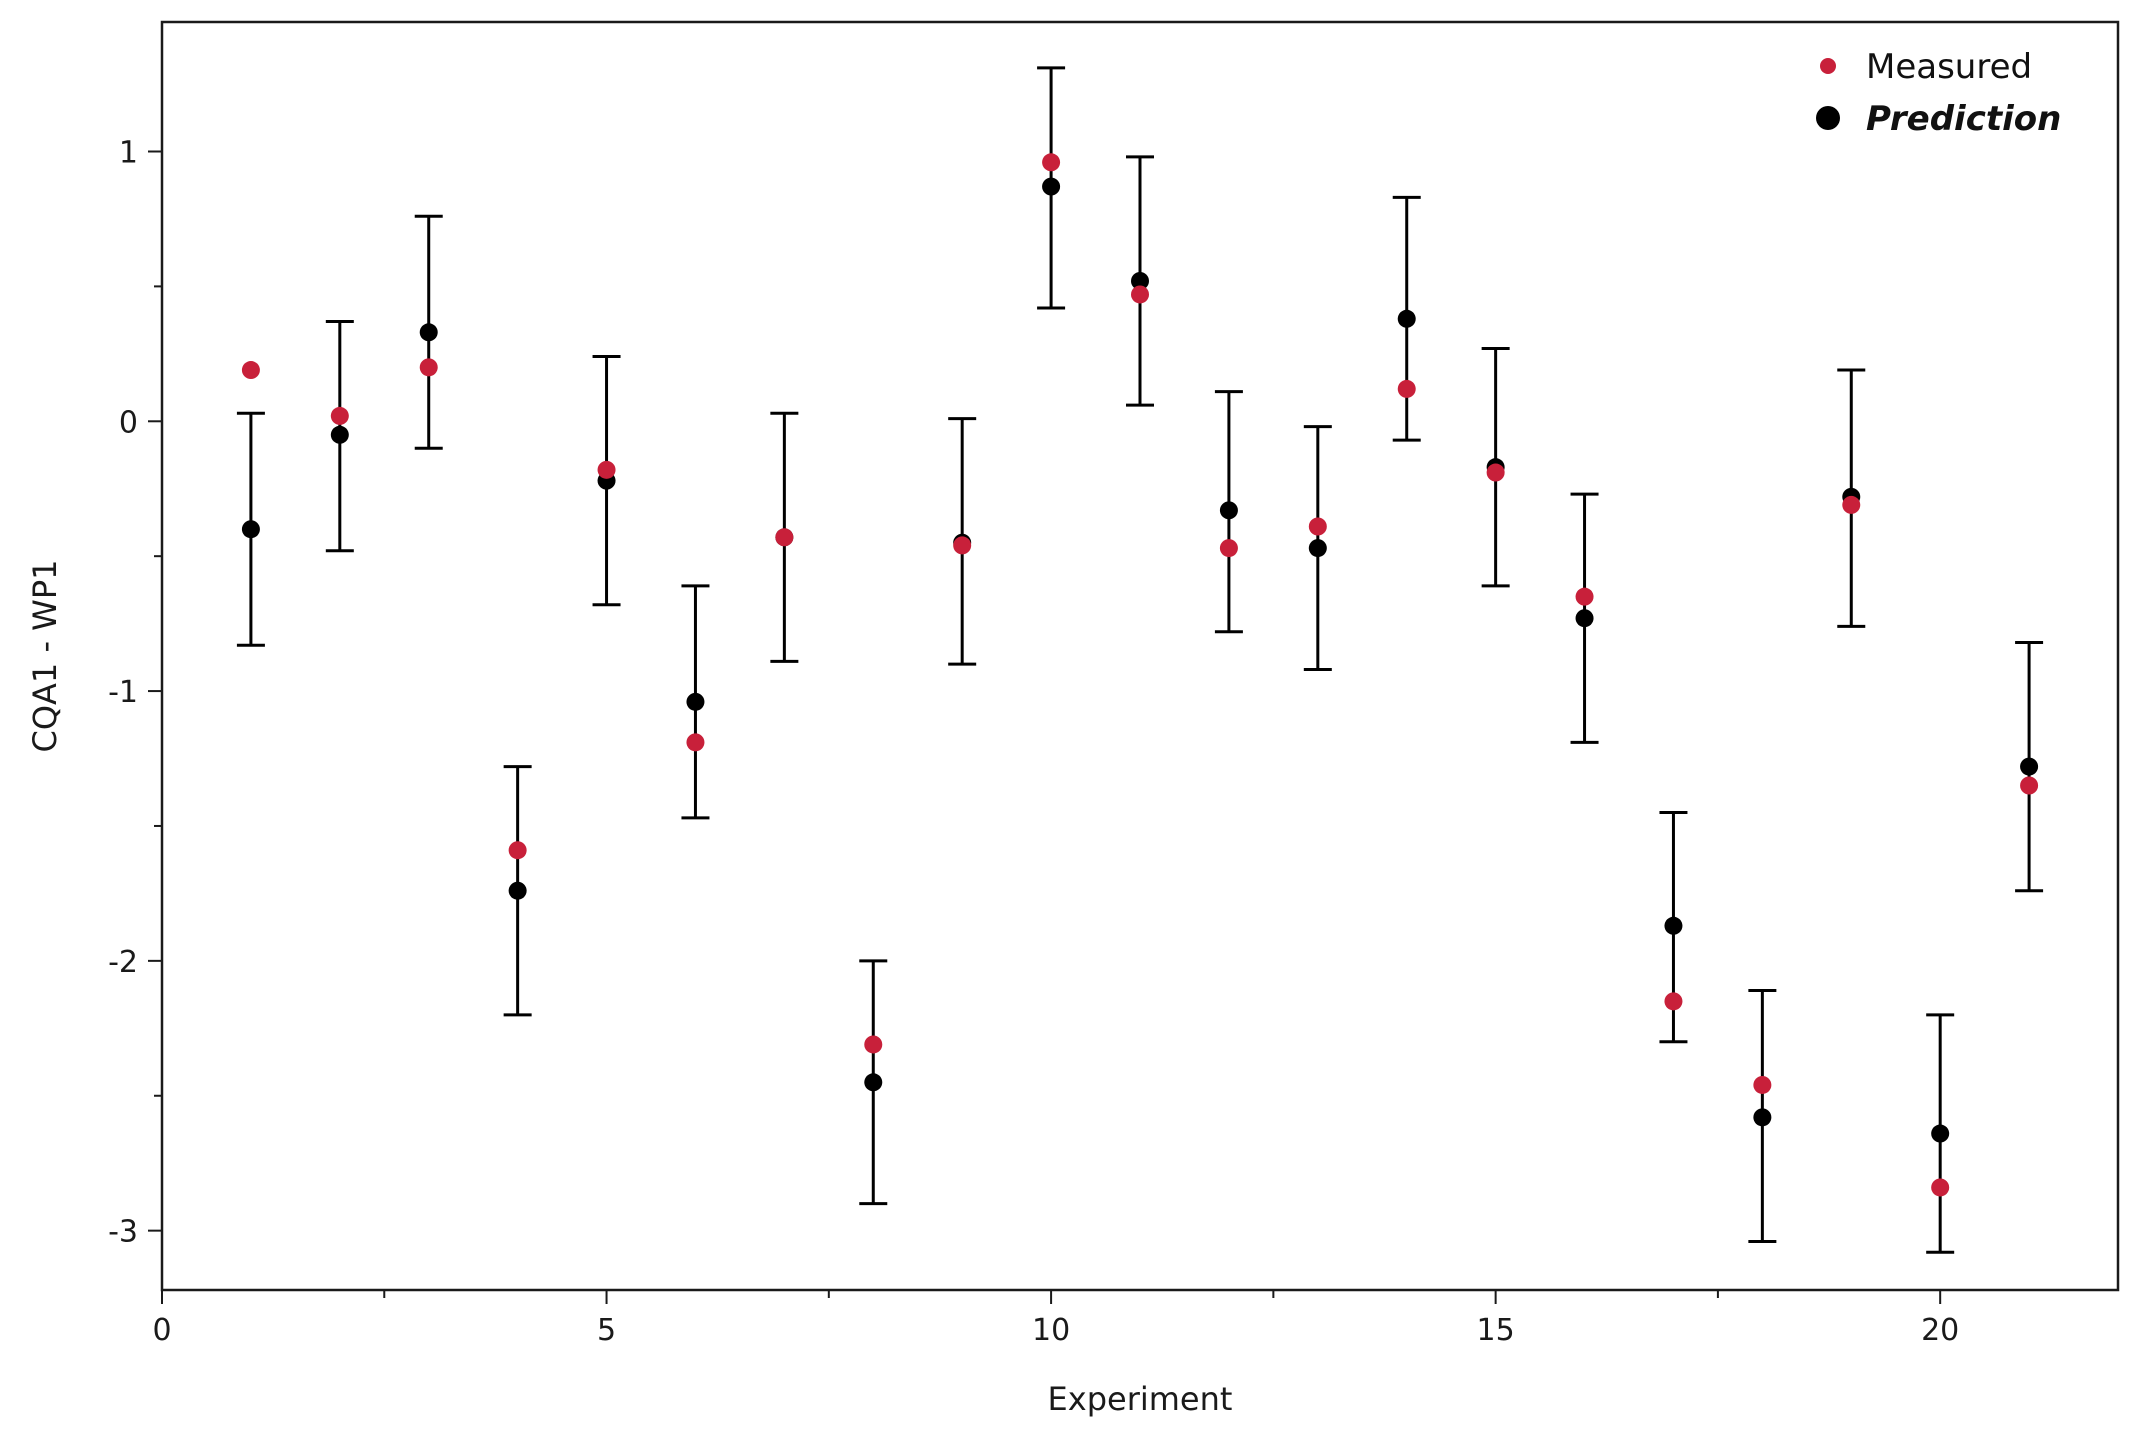 The image size is (2132, 1437). What do you see at coordinates (1938, 93) in the screenshot?
I see `legend: Measured Prediction` at bounding box center [1938, 93].